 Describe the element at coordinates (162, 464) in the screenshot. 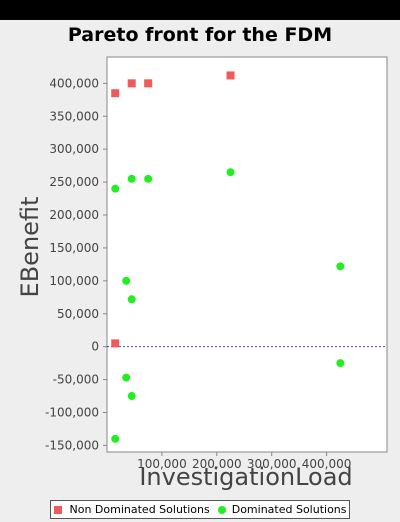

I see `x-tick-label: 100,000` at that location.